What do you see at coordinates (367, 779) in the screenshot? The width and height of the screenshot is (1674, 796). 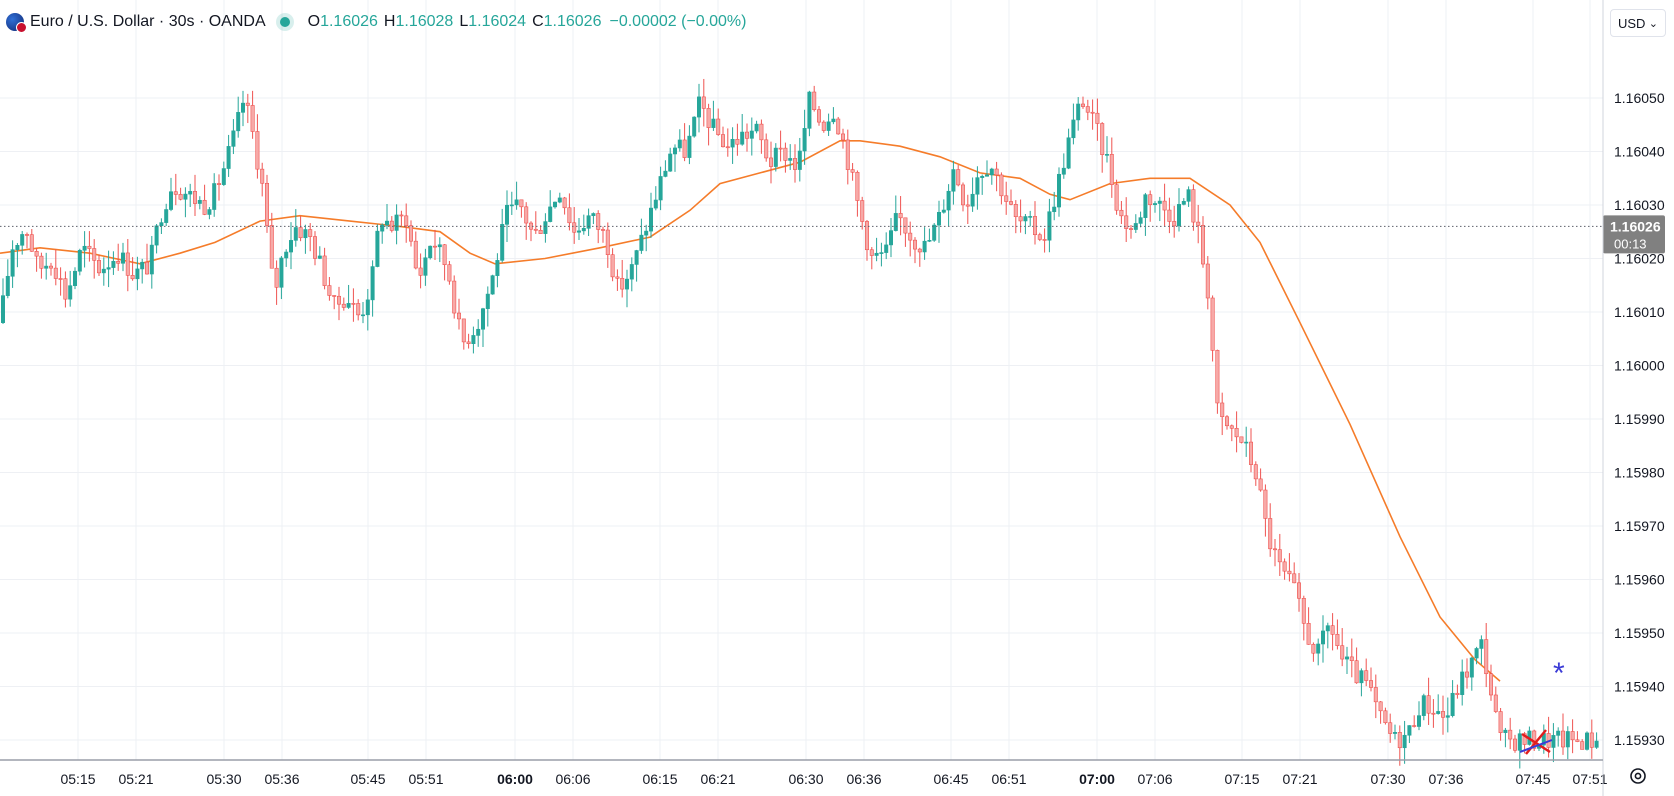 I see `time-tick-label: 05:45` at bounding box center [367, 779].